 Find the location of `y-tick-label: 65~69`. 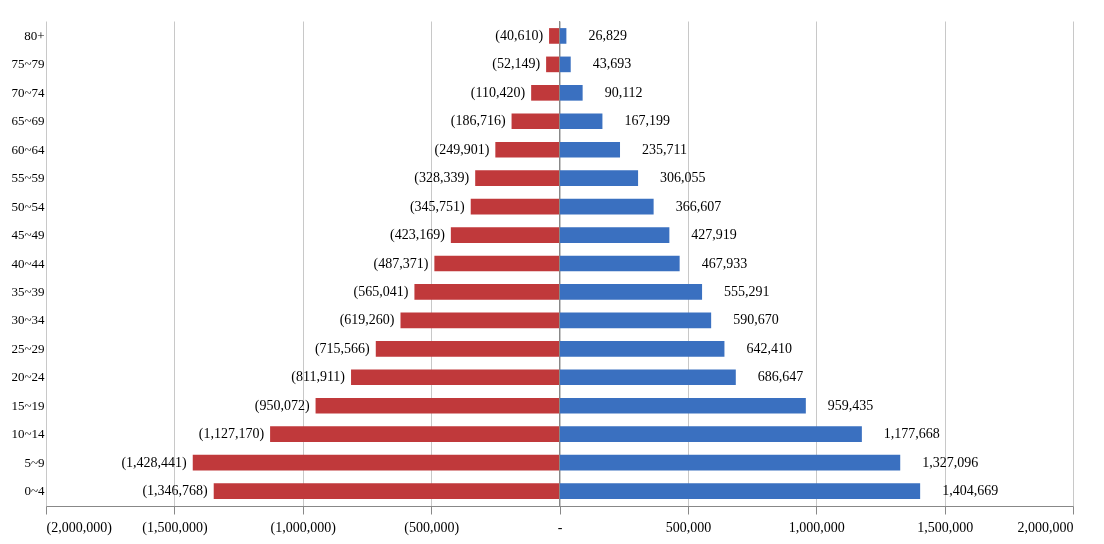

y-tick-label: 65~69 is located at coordinates (28, 121).